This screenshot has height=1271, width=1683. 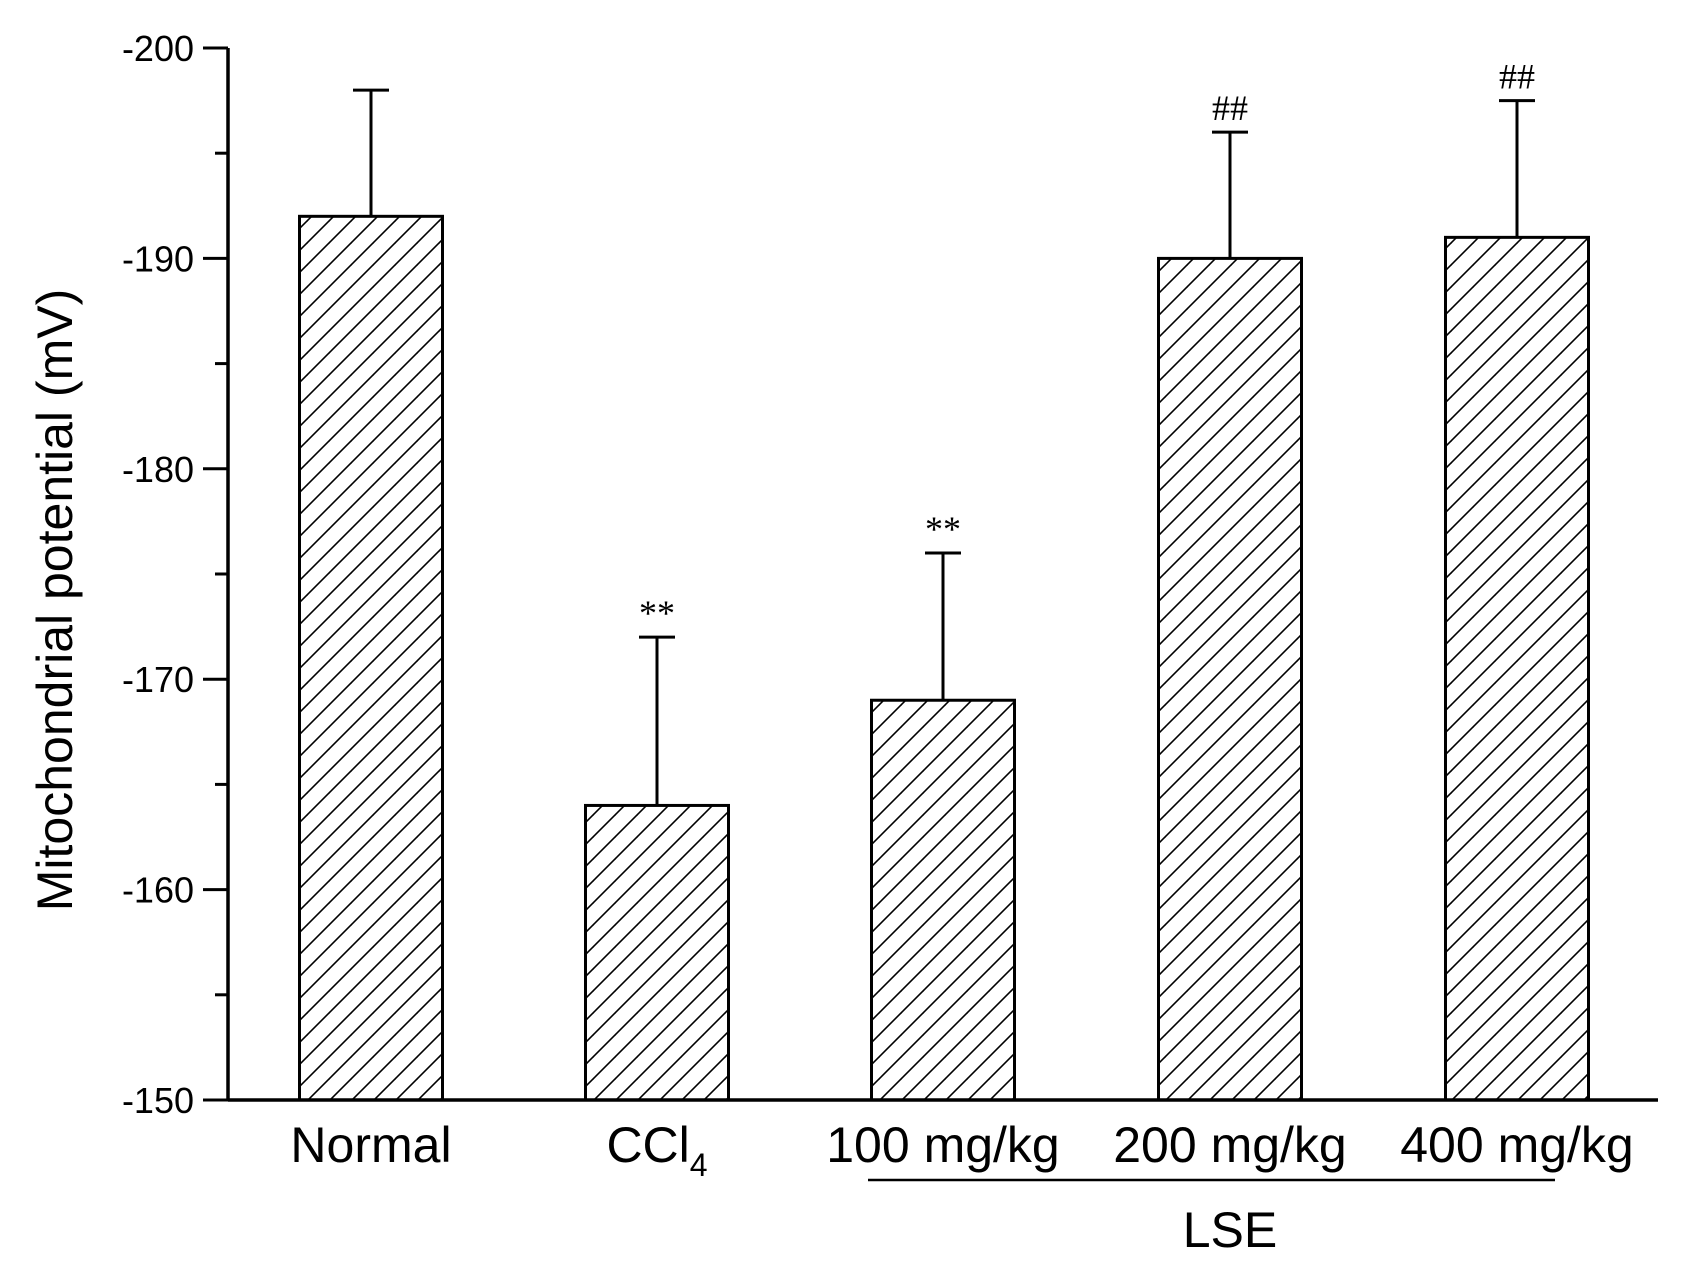 I want to click on x-tick-label-400-mg-kg: 400 mg/kg, so click(x=1516, y=1145).